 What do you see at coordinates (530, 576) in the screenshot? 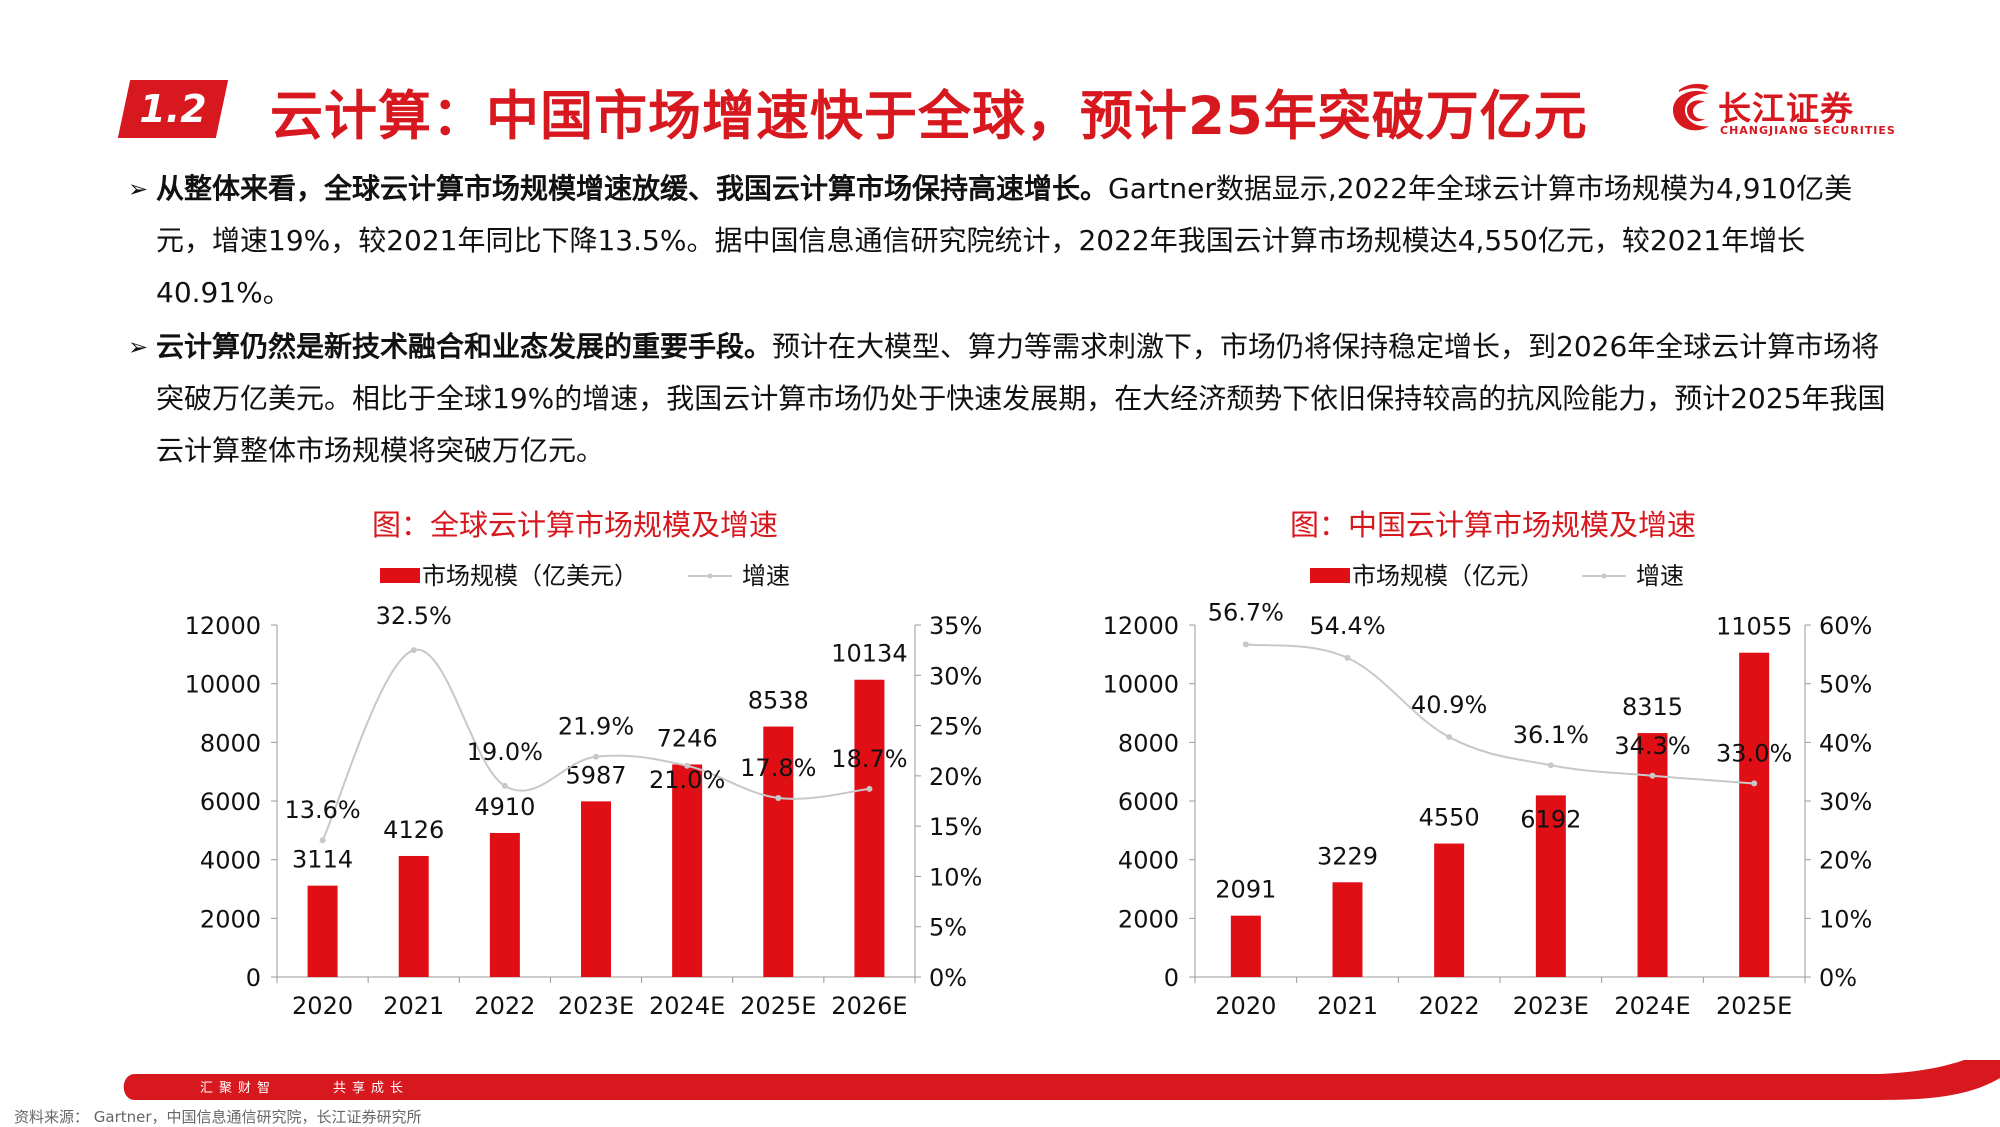
I see `legend-bar-label: 市场规模（亿美元）` at bounding box center [530, 576].